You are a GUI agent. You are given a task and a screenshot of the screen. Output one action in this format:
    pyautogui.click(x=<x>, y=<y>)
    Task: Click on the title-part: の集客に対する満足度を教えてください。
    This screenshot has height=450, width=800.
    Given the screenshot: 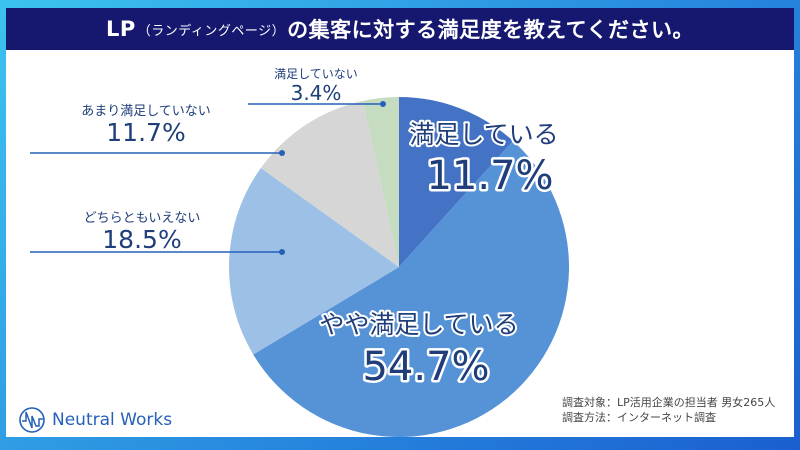 What is the action you would take?
    pyautogui.click(x=490, y=30)
    